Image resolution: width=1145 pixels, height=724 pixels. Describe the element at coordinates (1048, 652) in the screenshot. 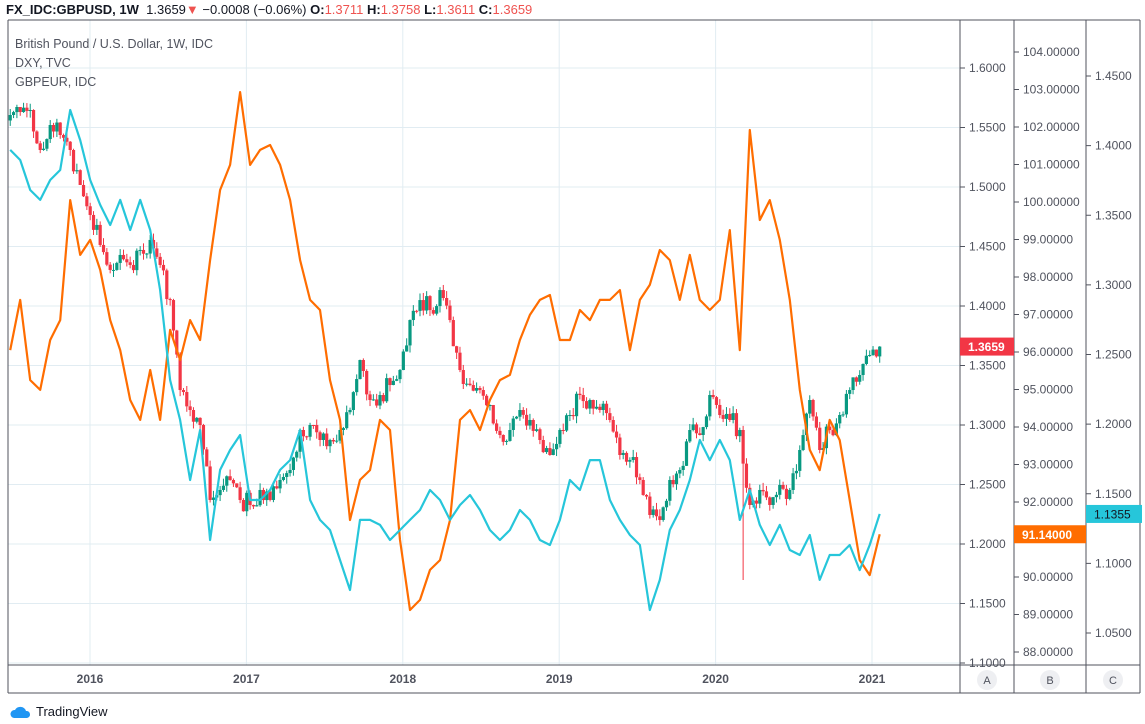

I see `axis-b-tick-label: 88.00000` at that location.